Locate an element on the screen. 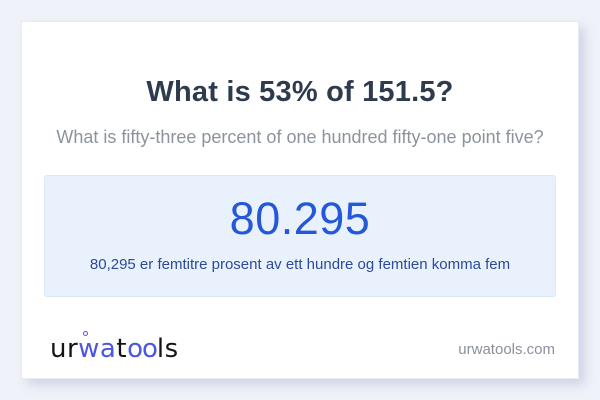  logo-text-t: t is located at coordinates (122, 349).